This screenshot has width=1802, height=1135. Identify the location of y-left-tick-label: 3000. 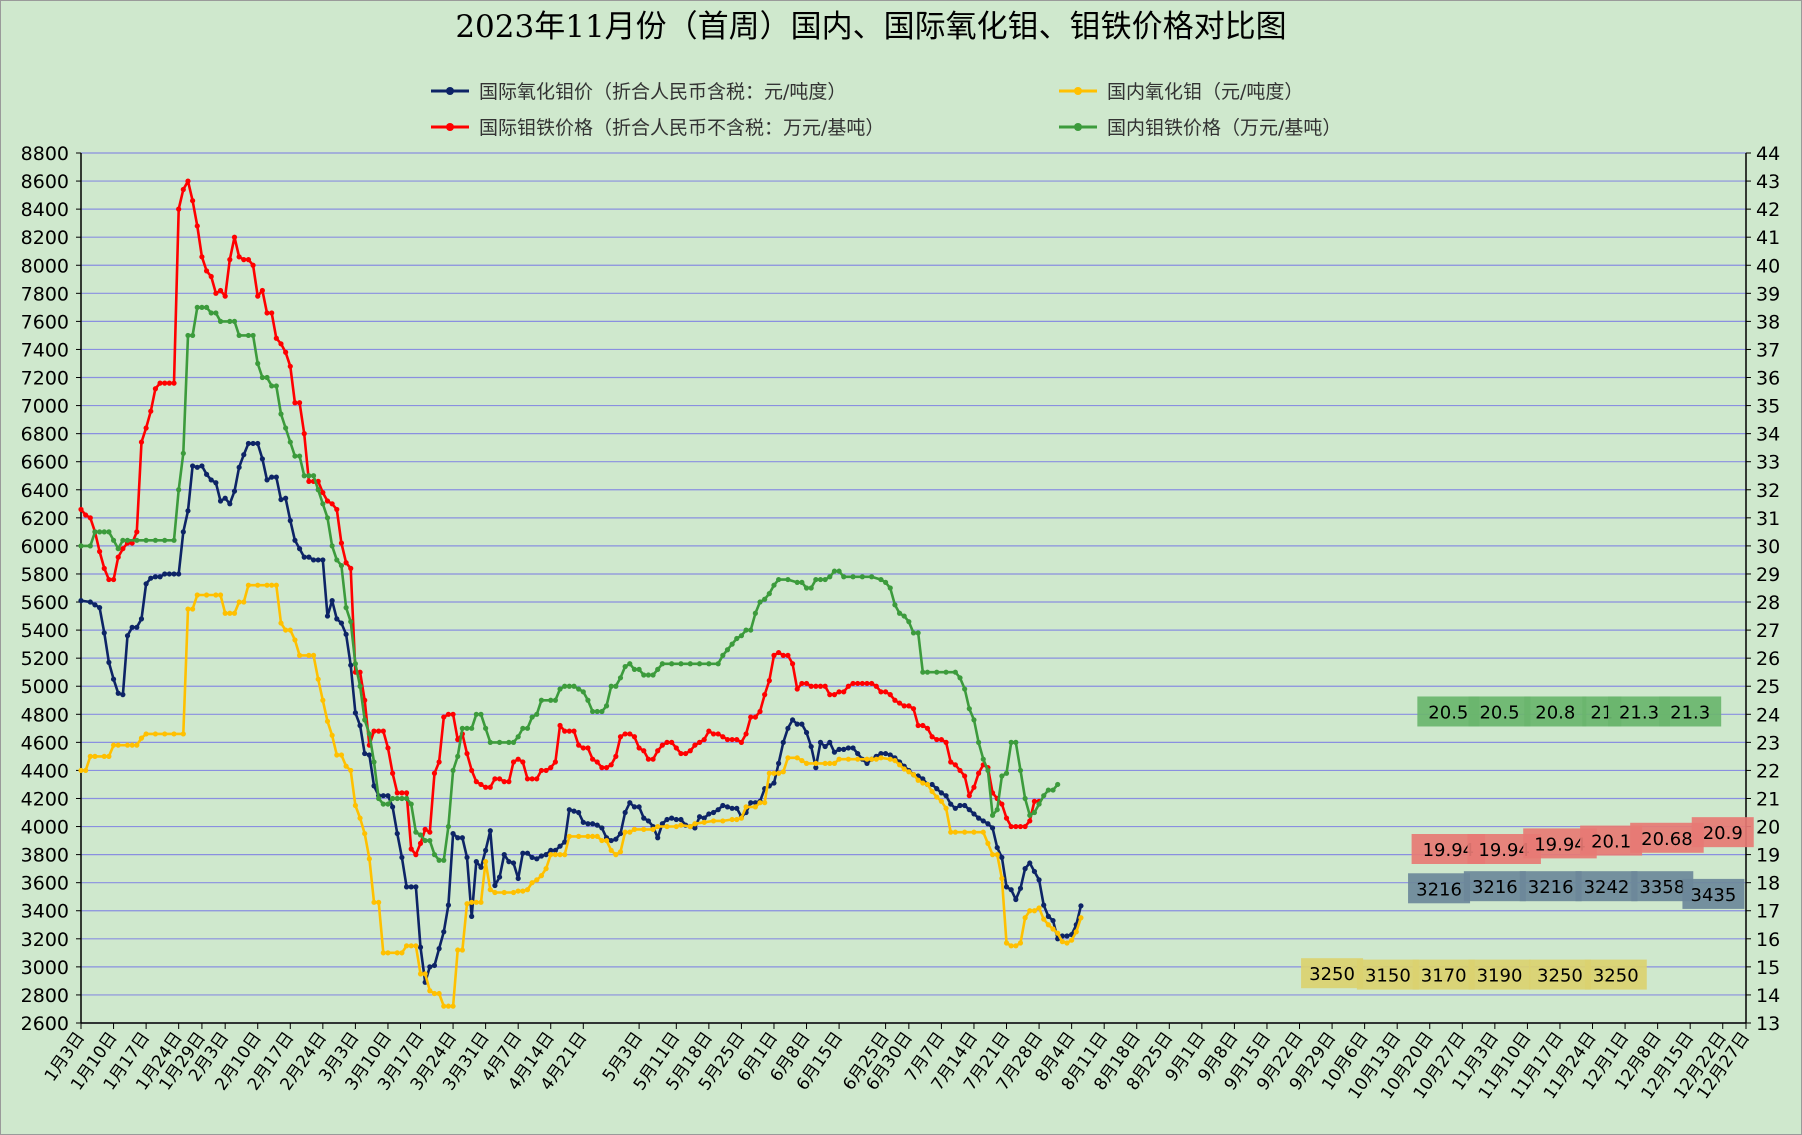
(45, 968).